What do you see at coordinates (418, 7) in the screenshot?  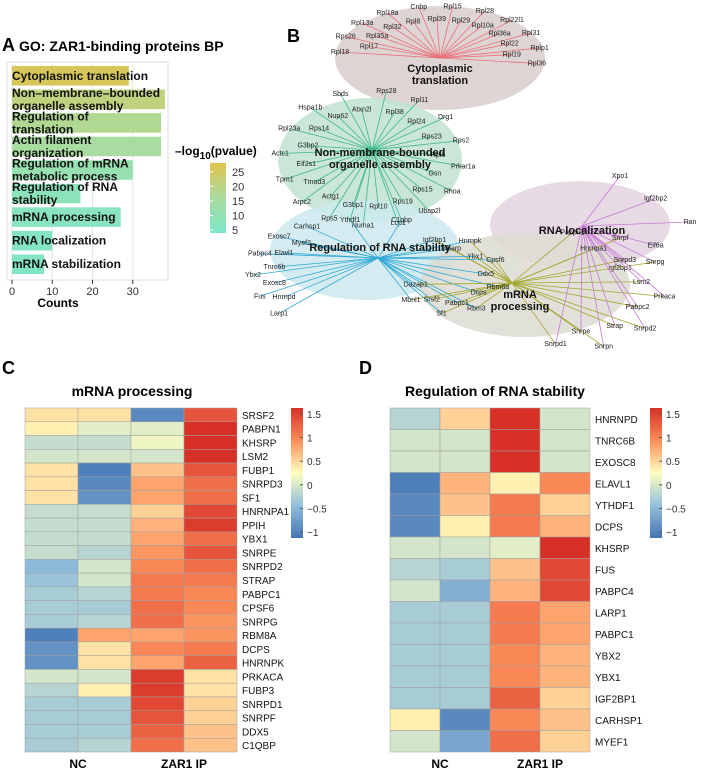 I see `gene-node-label: Cnbp` at bounding box center [418, 7].